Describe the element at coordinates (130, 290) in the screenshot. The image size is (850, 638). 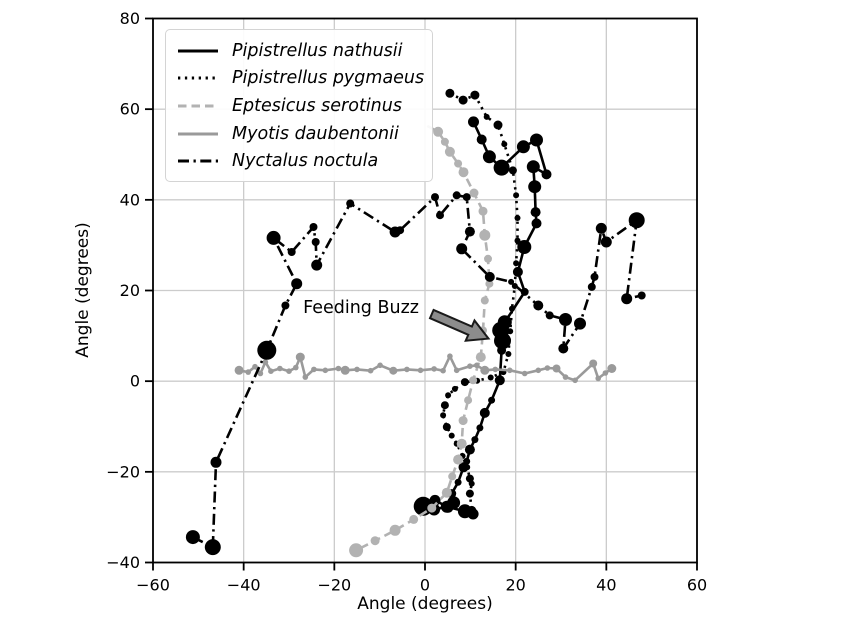
I see `y-tick-label: 20` at that location.